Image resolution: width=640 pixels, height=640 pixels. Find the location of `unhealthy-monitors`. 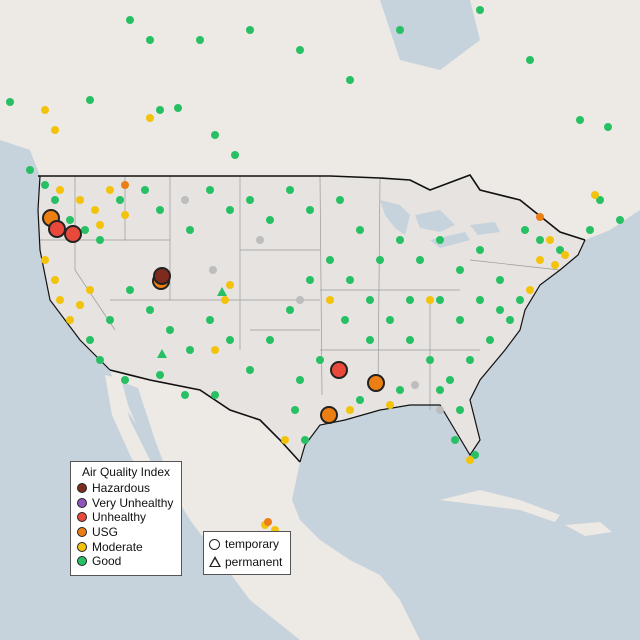

unhealthy-monitors is located at coordinates (198, 299).